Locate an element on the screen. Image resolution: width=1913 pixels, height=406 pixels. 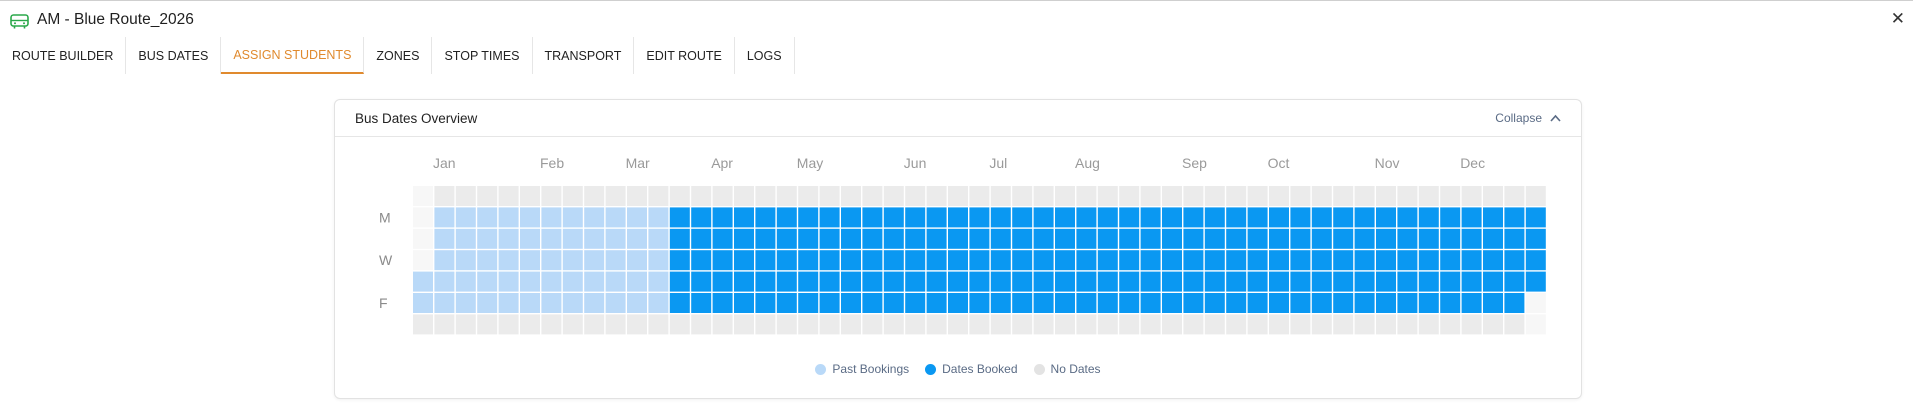
tab-logs: LOGS is located at coordinates (765, 55).